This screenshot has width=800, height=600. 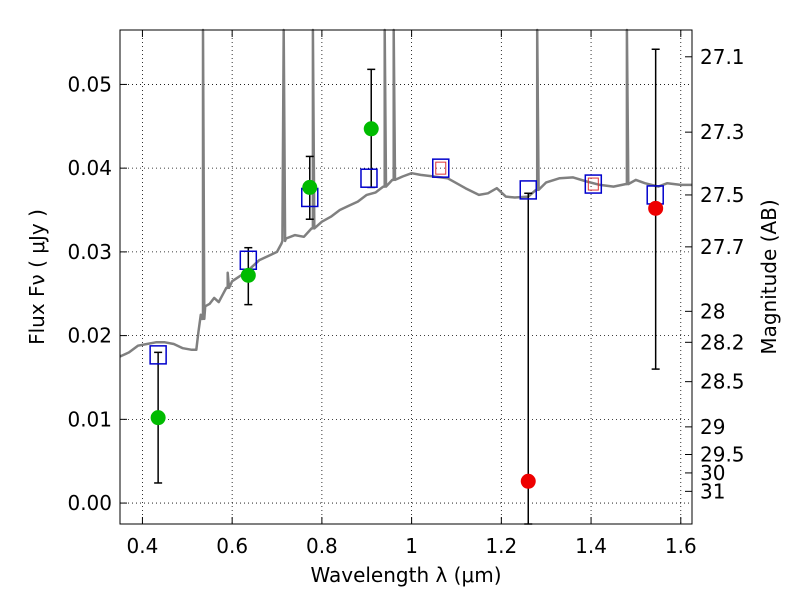 I want to click on y2-tick-label: 29.5, so click(x=722, y=455).